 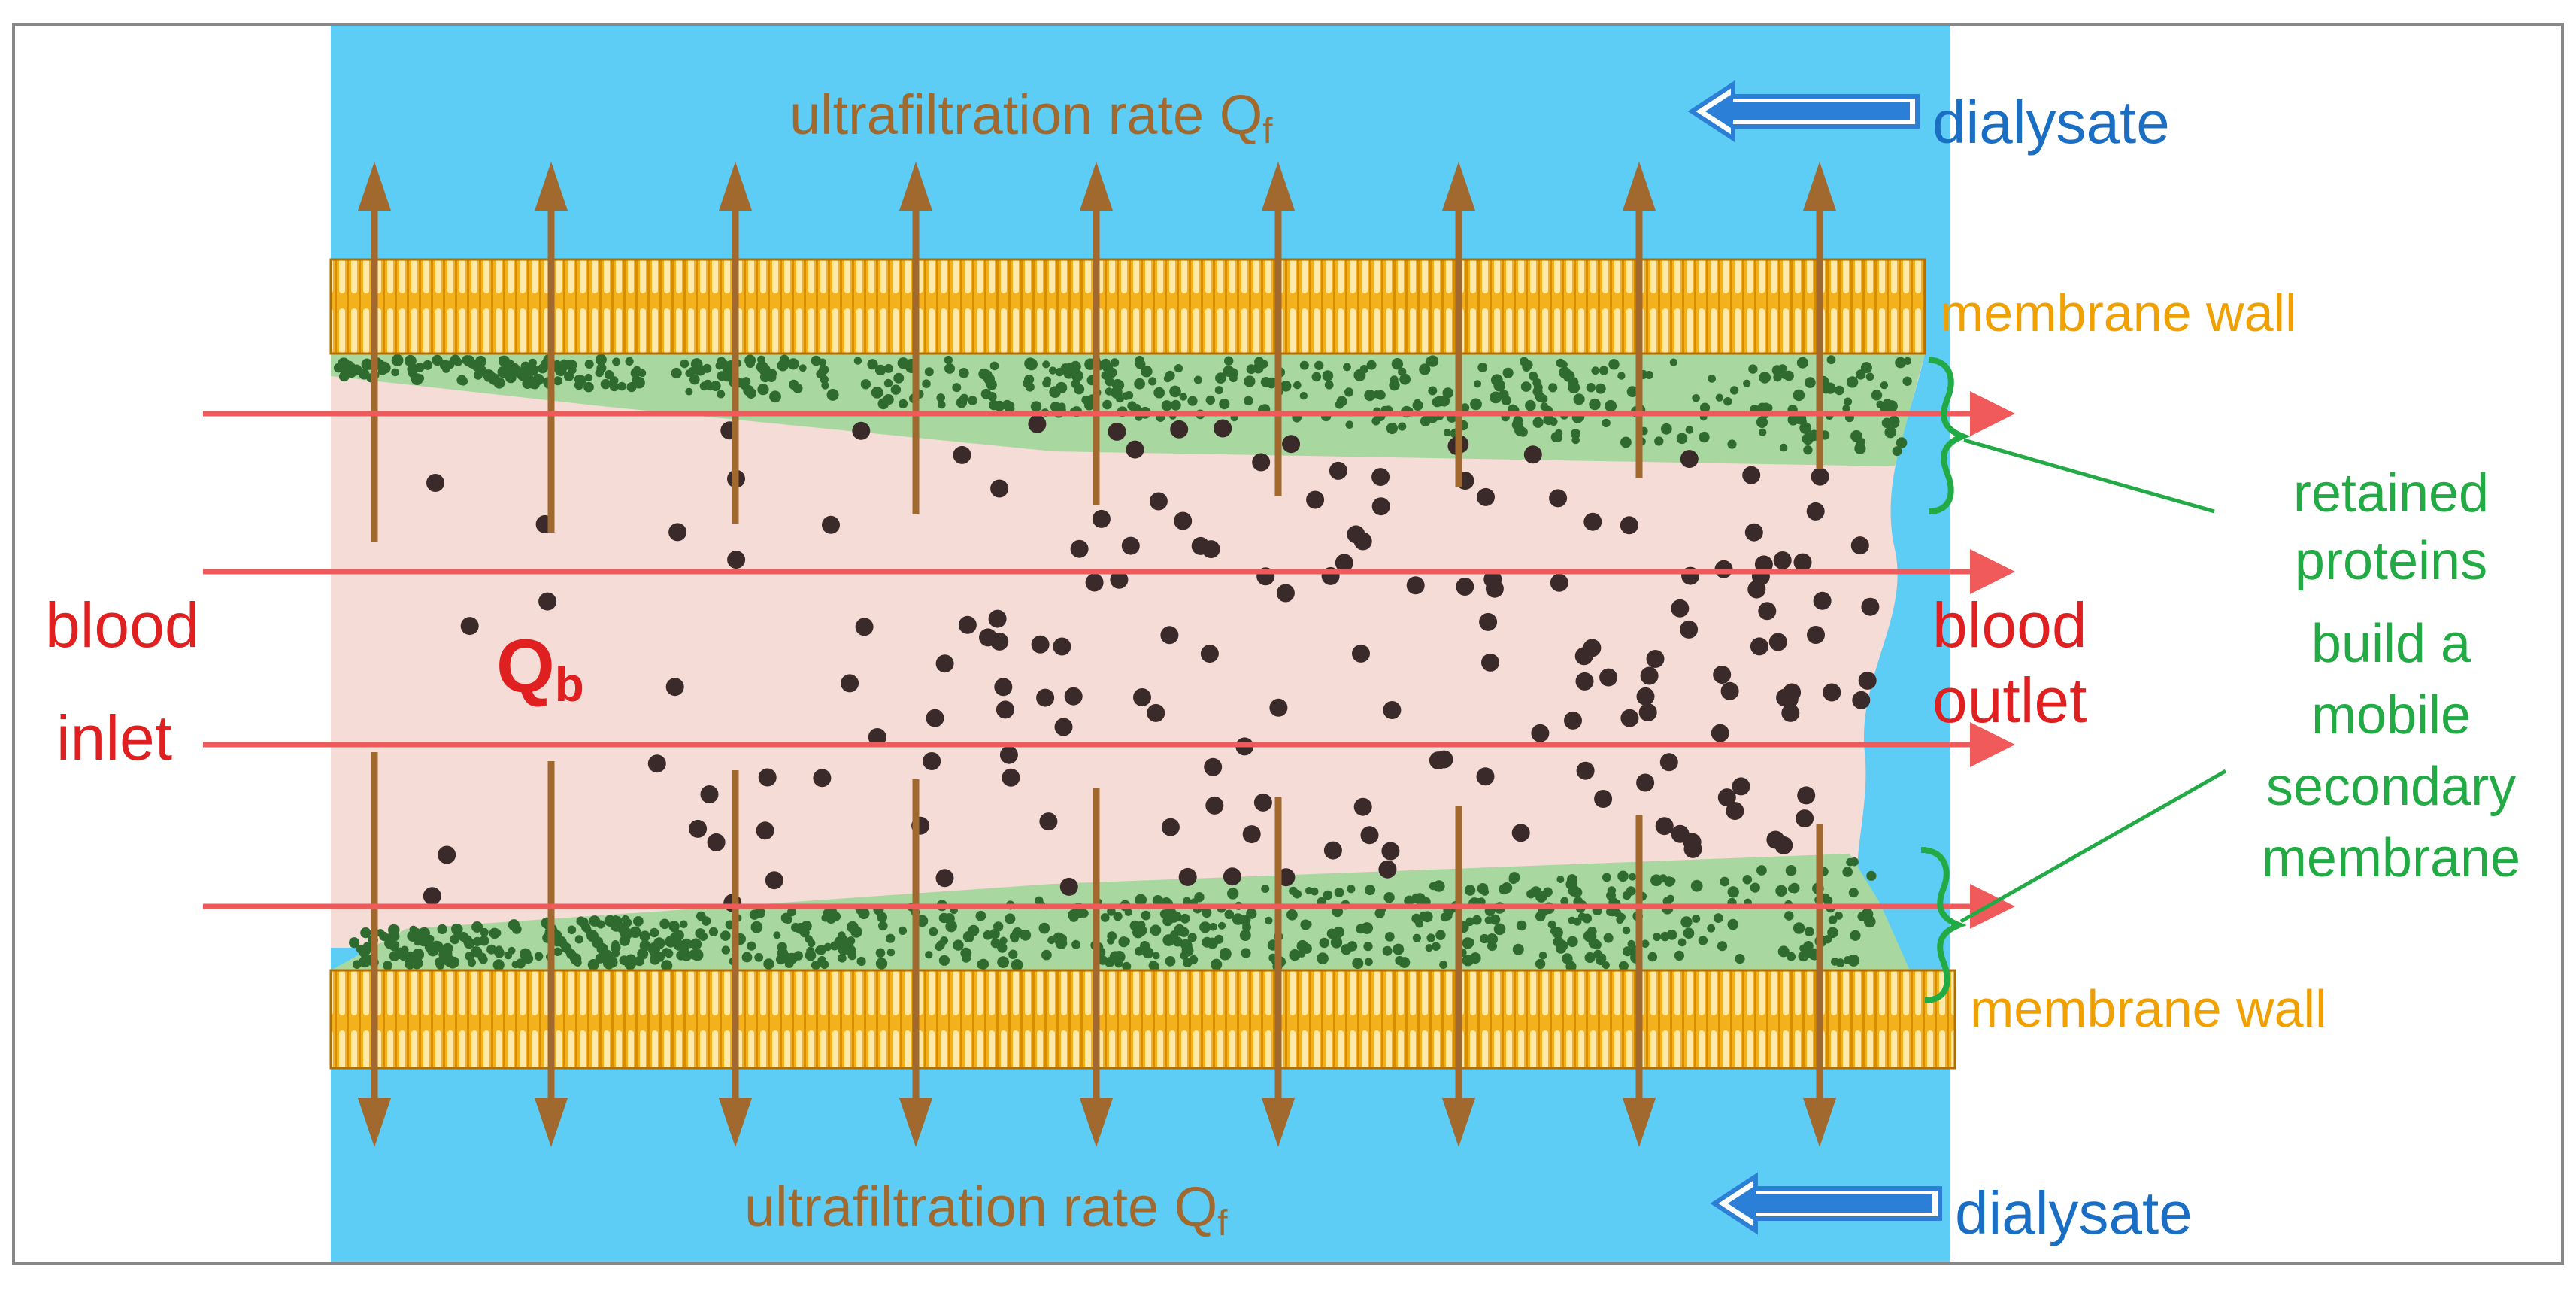 I want to click on retained-line-5: secondary, so click(x=2391, y=787).